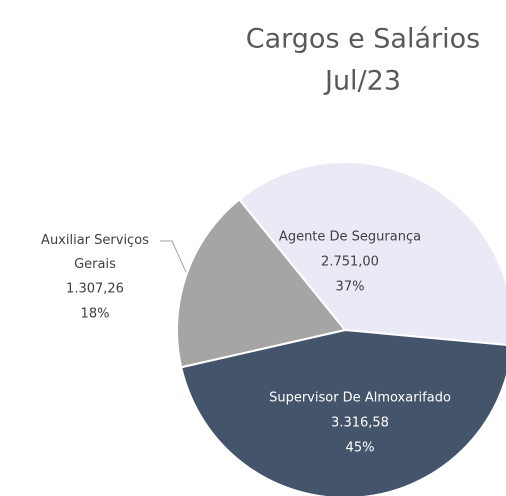 Image resolution: width=506 pixels, height=496 pixels. Describe the element at coordinates (363, 39) in the screenshot. I see `chart-title: Cargos e Salários` at that location.